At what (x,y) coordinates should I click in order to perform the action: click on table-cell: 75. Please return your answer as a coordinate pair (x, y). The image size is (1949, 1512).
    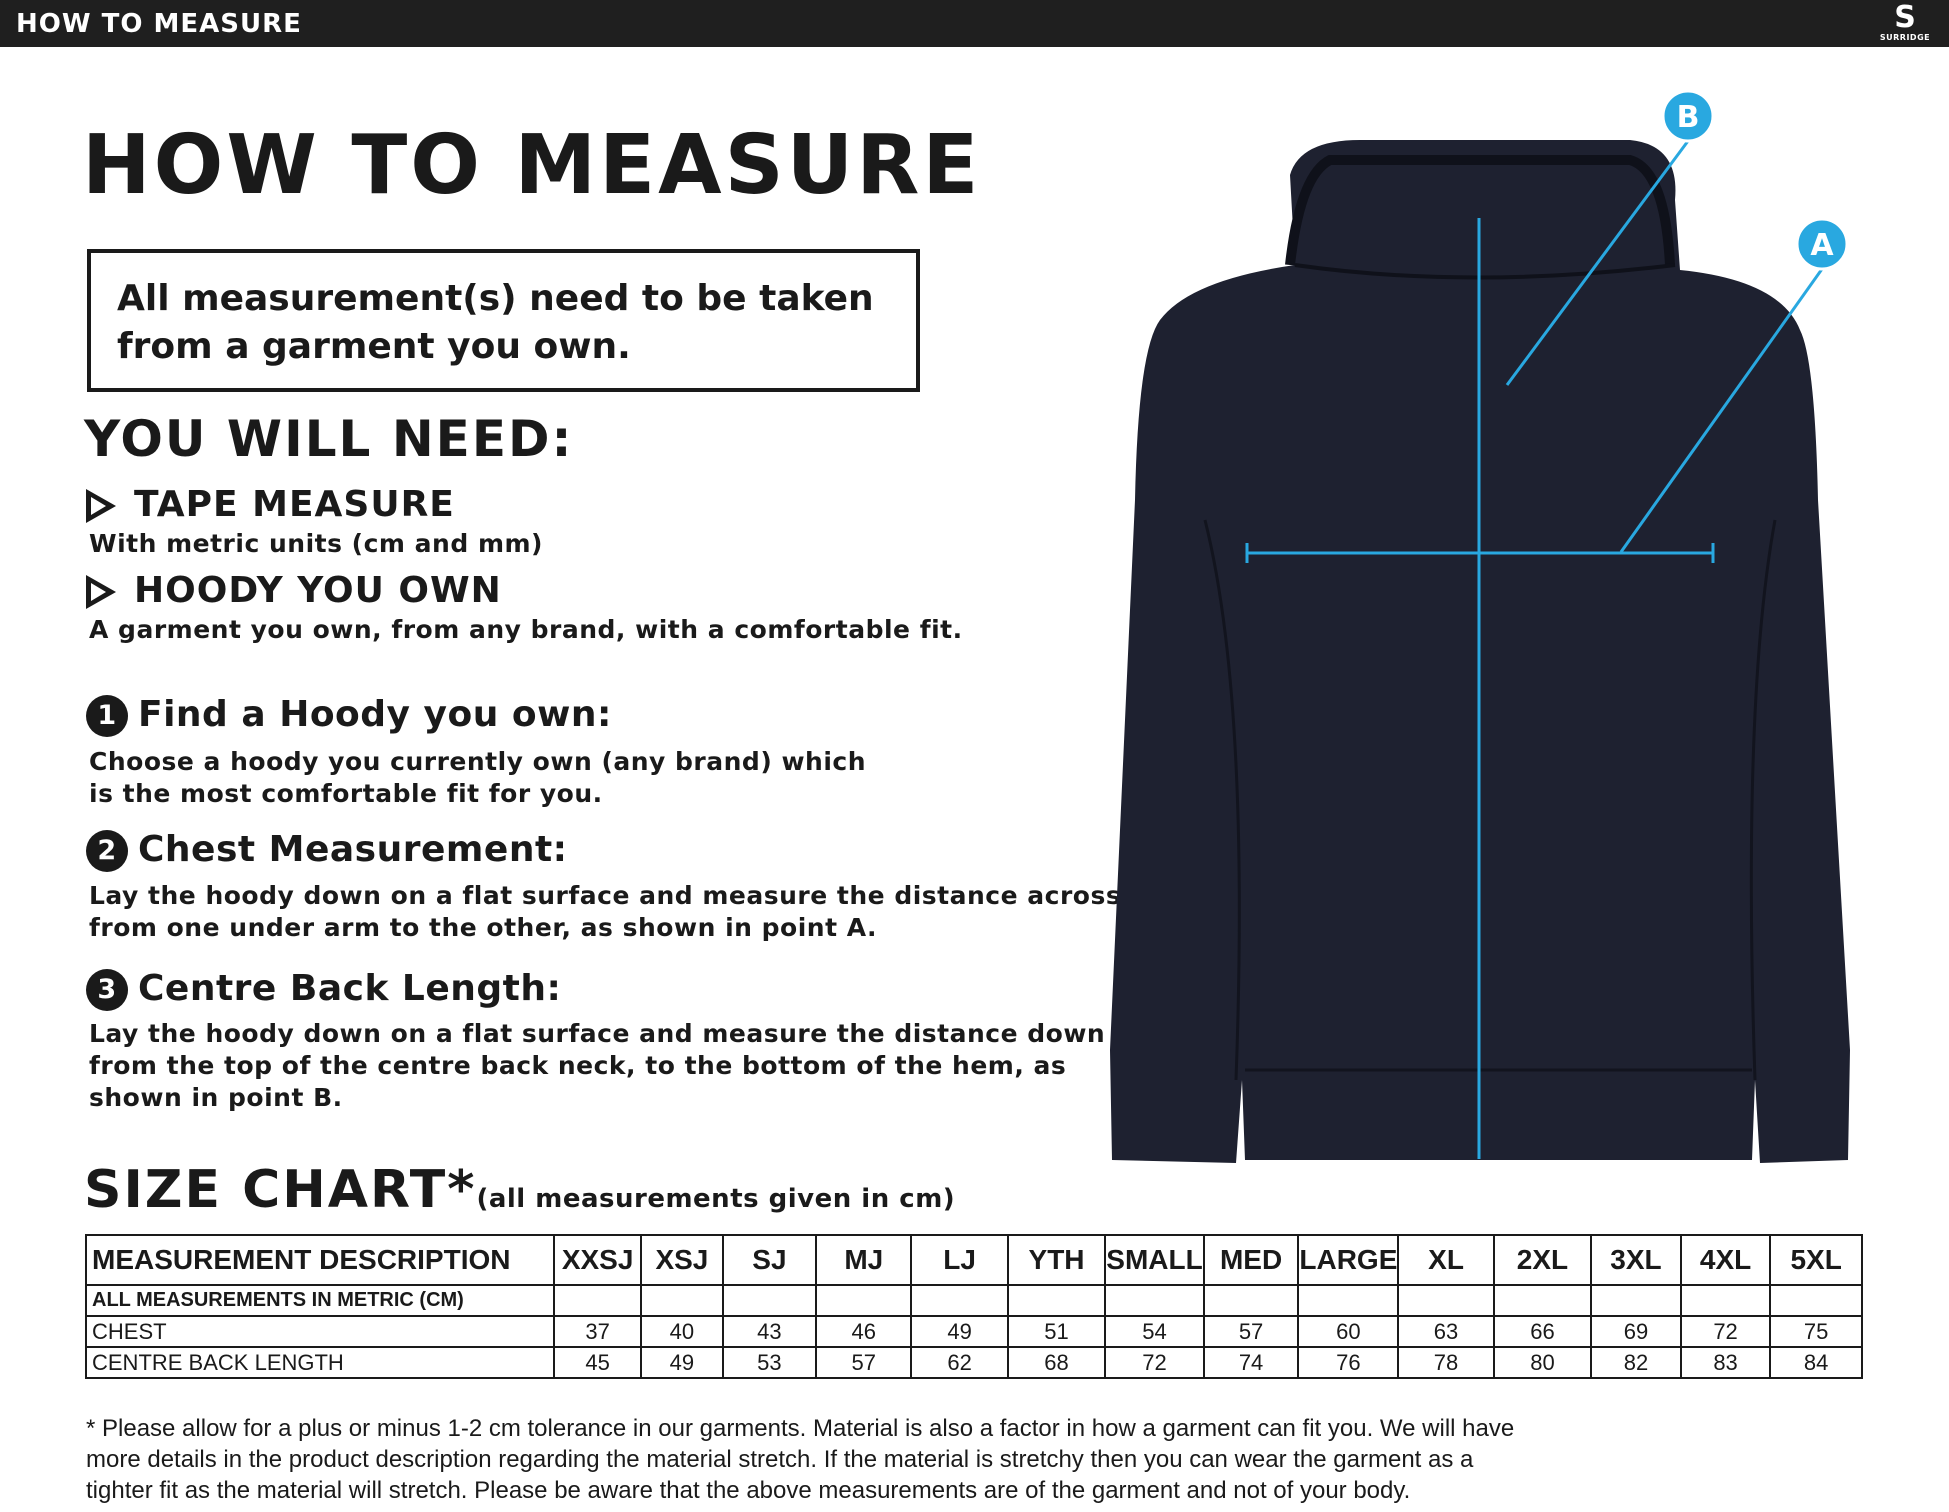
    Looking at the image, I should click on (1816, 1331).